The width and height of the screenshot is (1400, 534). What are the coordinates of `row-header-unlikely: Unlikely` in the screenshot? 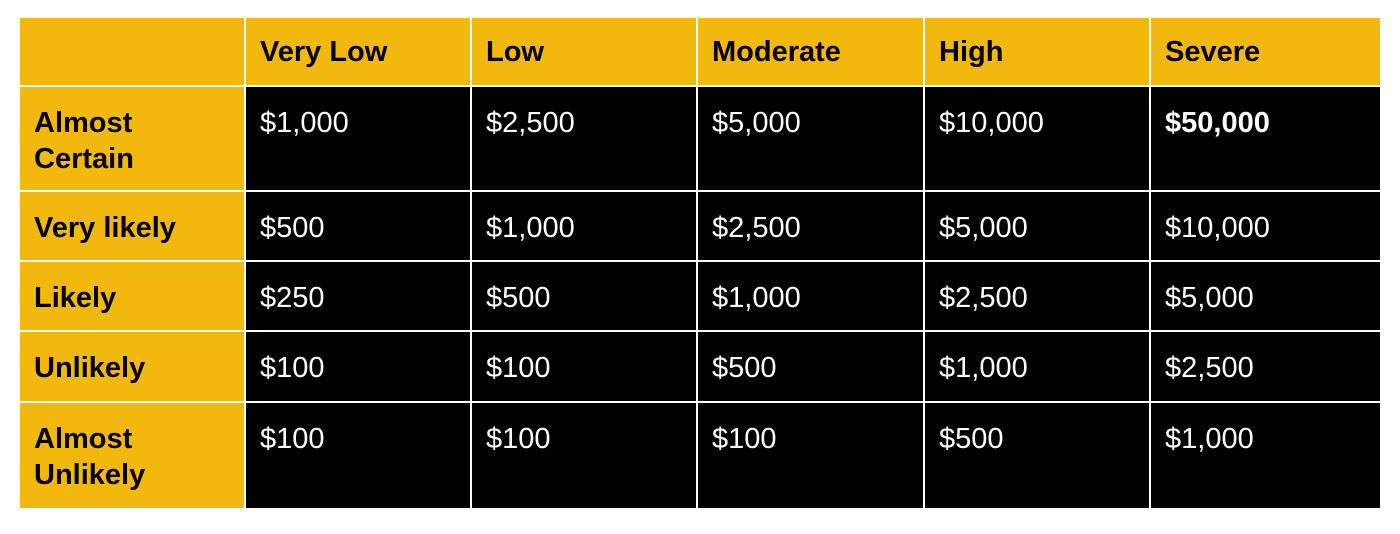 It's located at (132, 366).